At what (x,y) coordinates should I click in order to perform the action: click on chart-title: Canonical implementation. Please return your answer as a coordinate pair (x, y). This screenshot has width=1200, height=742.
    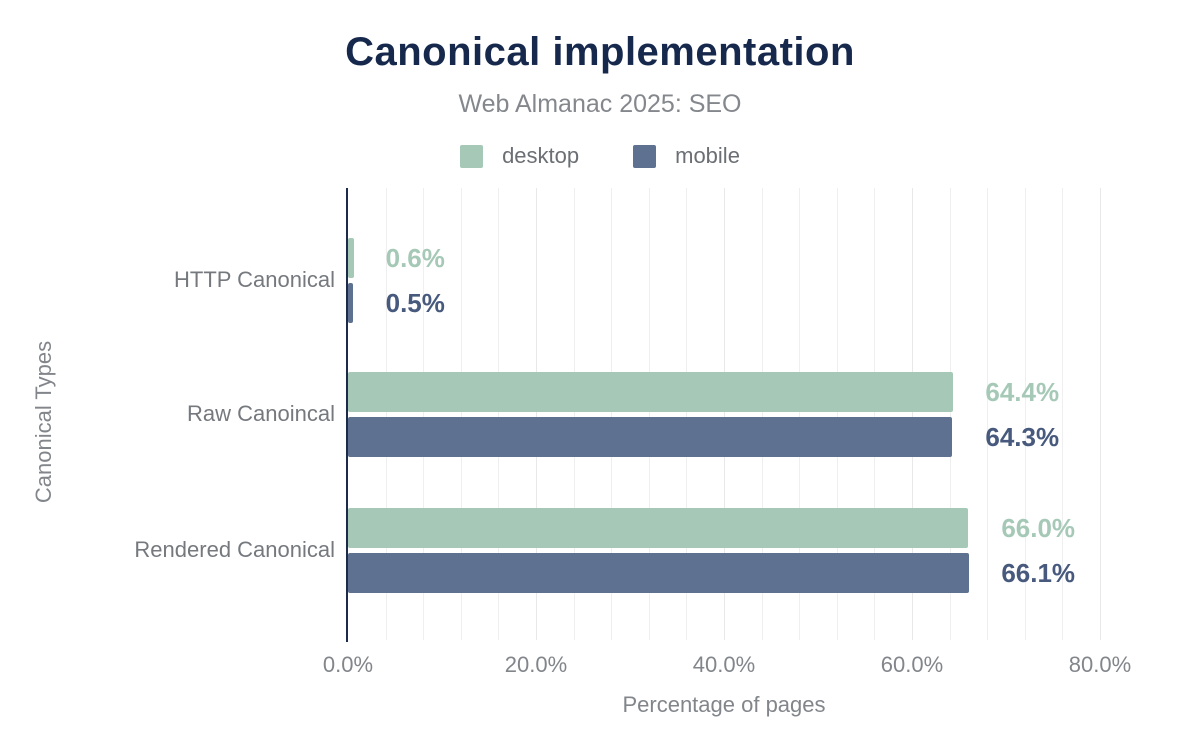
    Looking at the image, I should click on (600, 52).